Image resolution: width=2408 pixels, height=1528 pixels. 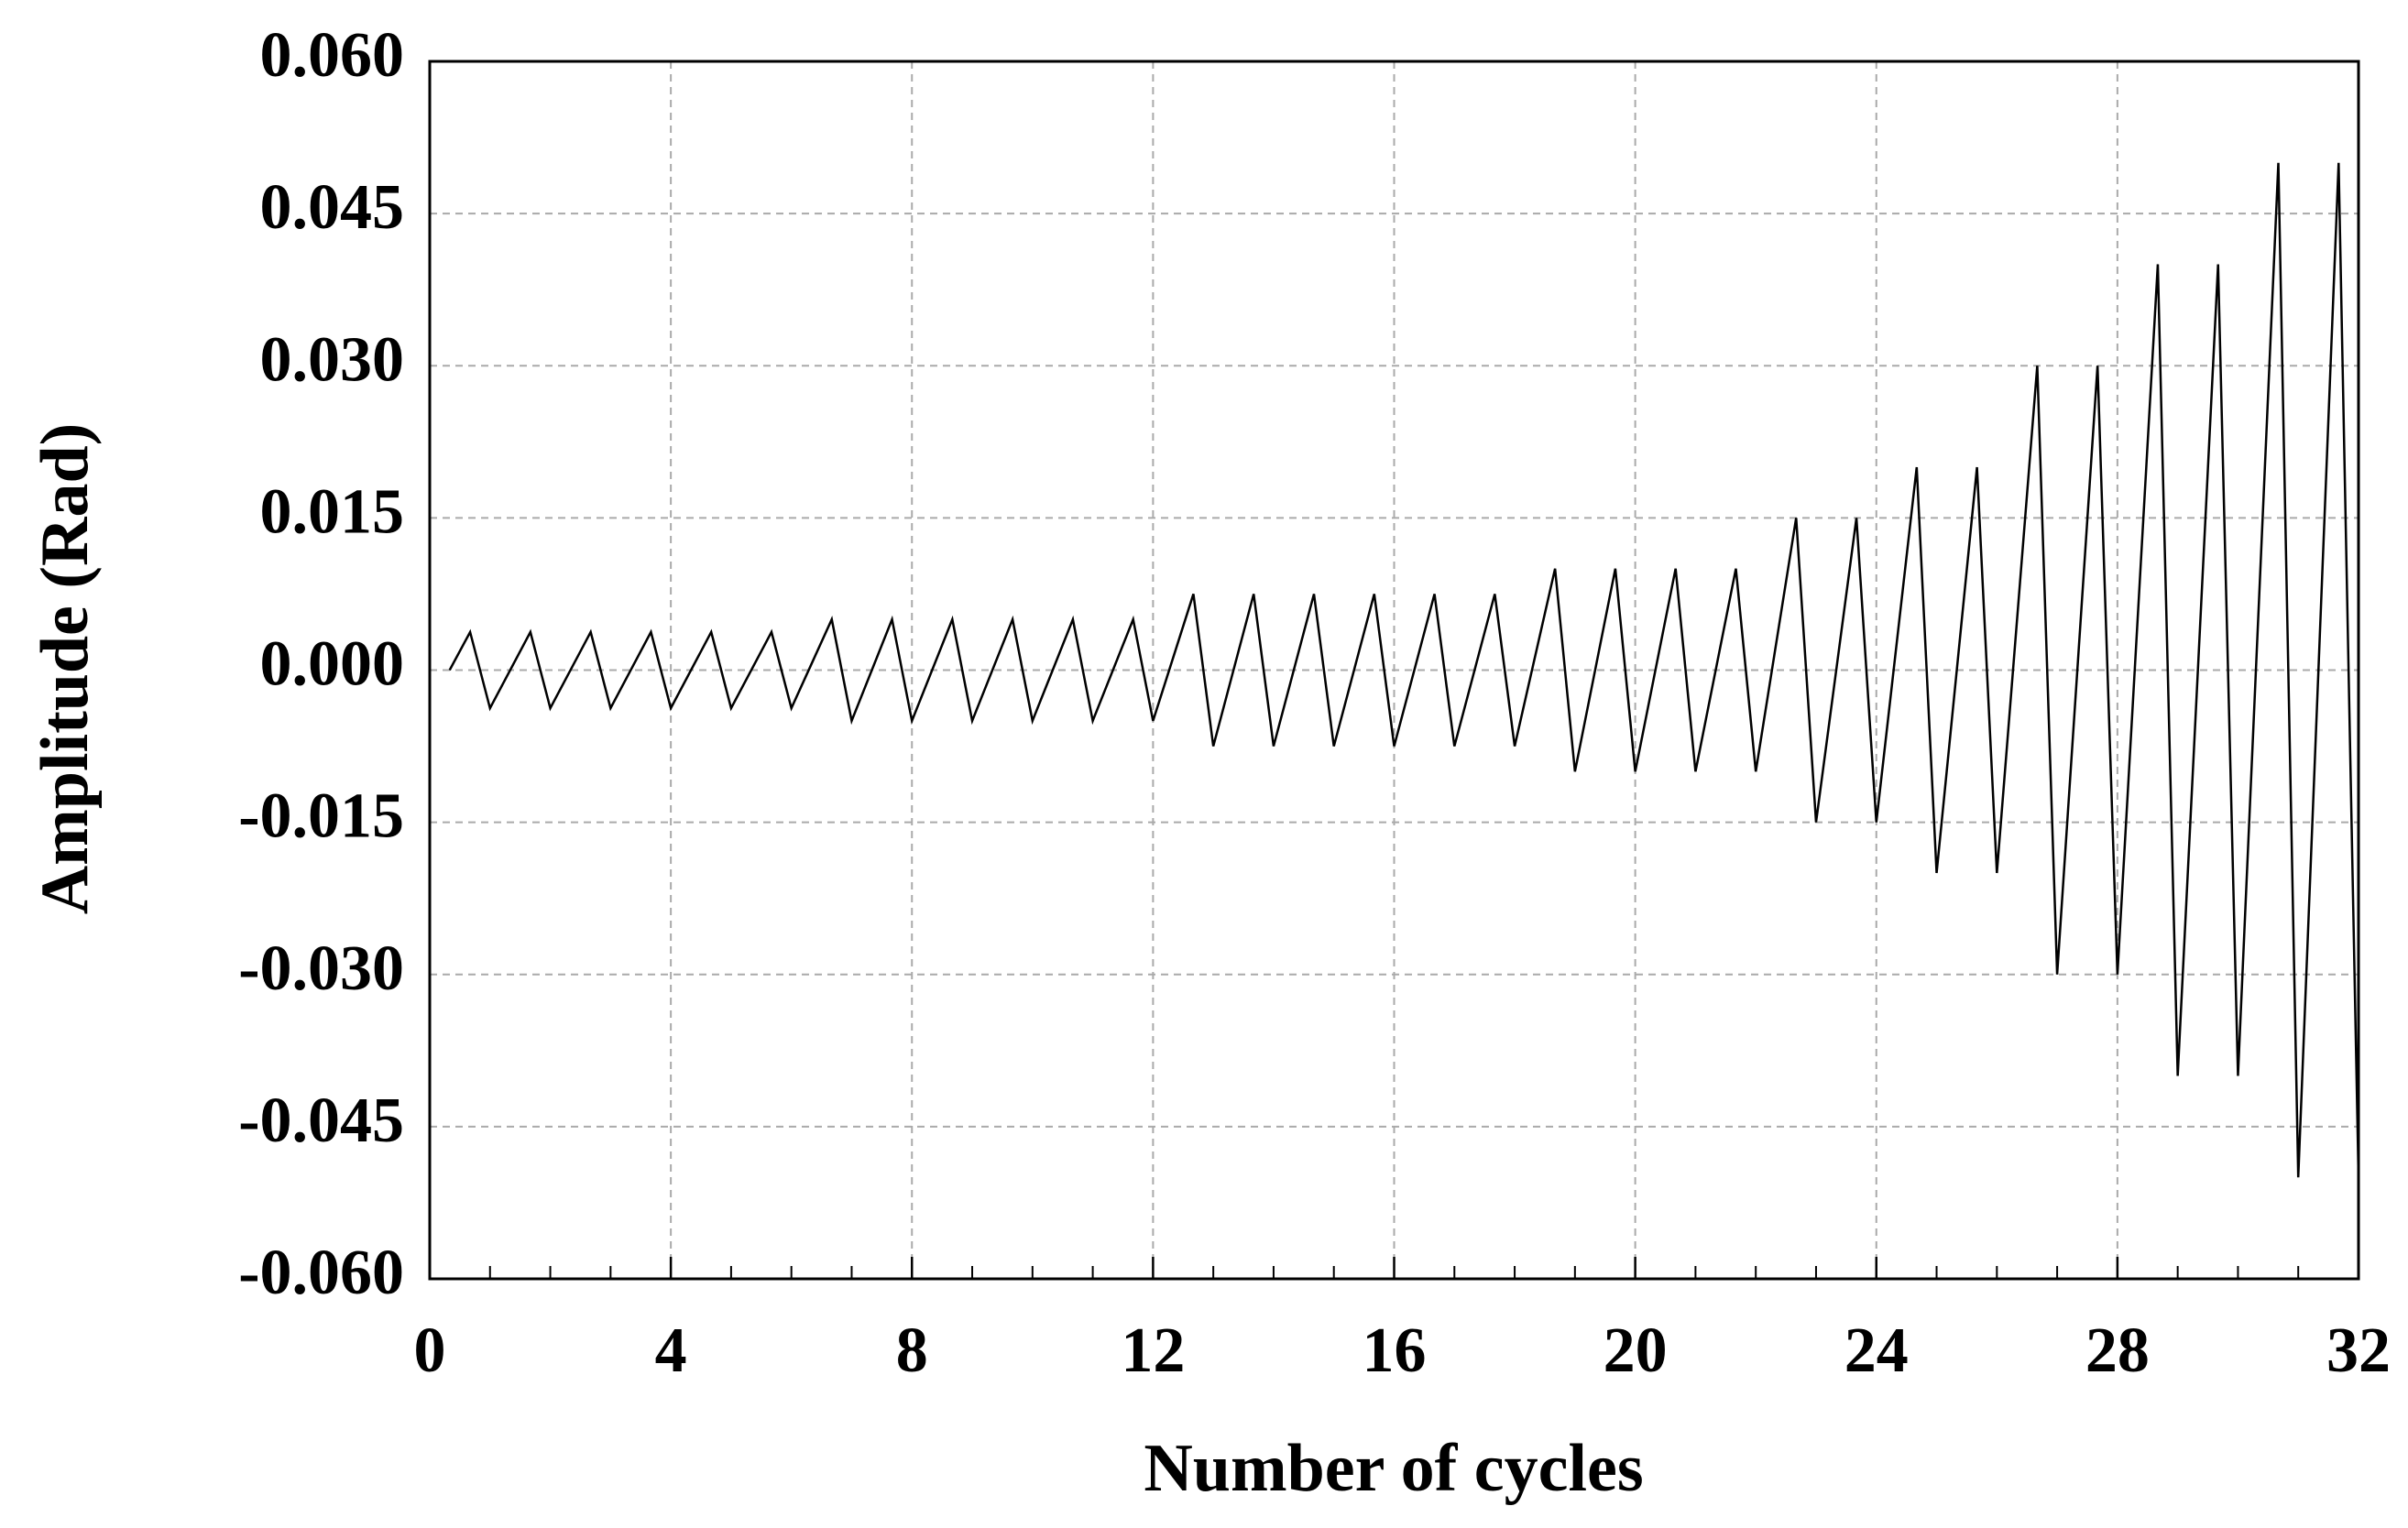 What do you see at coordinates (332, 664) in the screenshot?
I see `y-tick-label: 0.000` at bounding box center [332, 664].